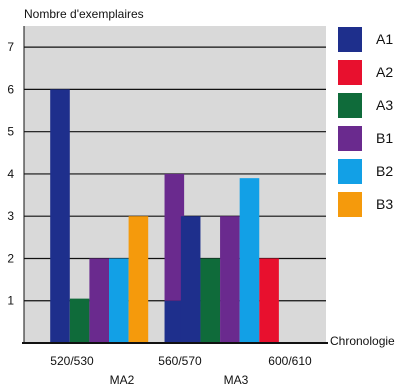 Image resolution: width=399 pixels, height=390 pixels. Describe the element at coordinates (10, 301) in the screenshot. I see `y-tick-label: 1` at that location.